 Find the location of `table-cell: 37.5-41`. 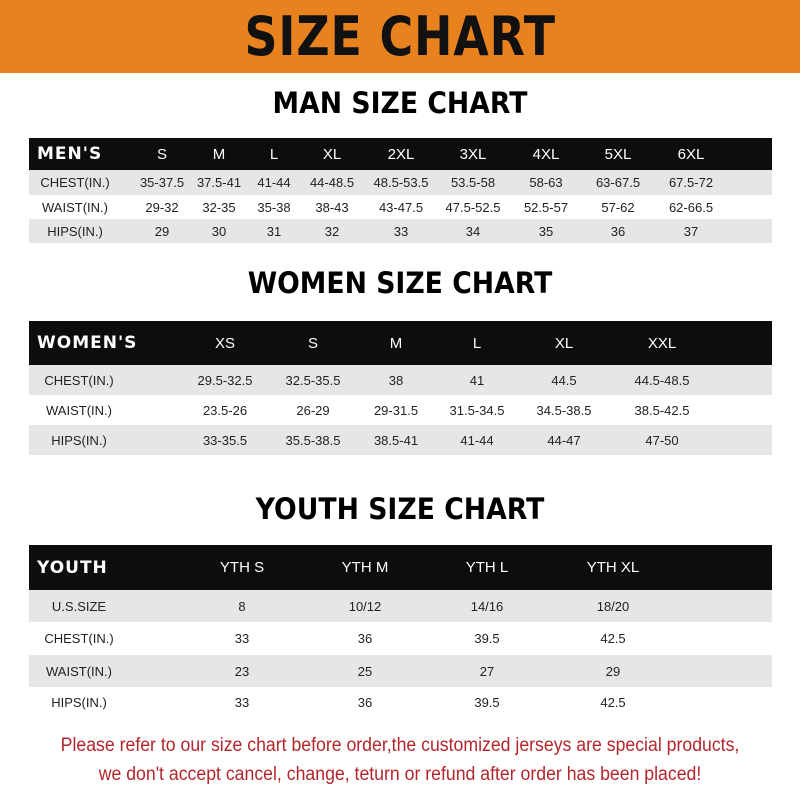

table-cell: 37.5-41 is located at coordinates (219, 182).